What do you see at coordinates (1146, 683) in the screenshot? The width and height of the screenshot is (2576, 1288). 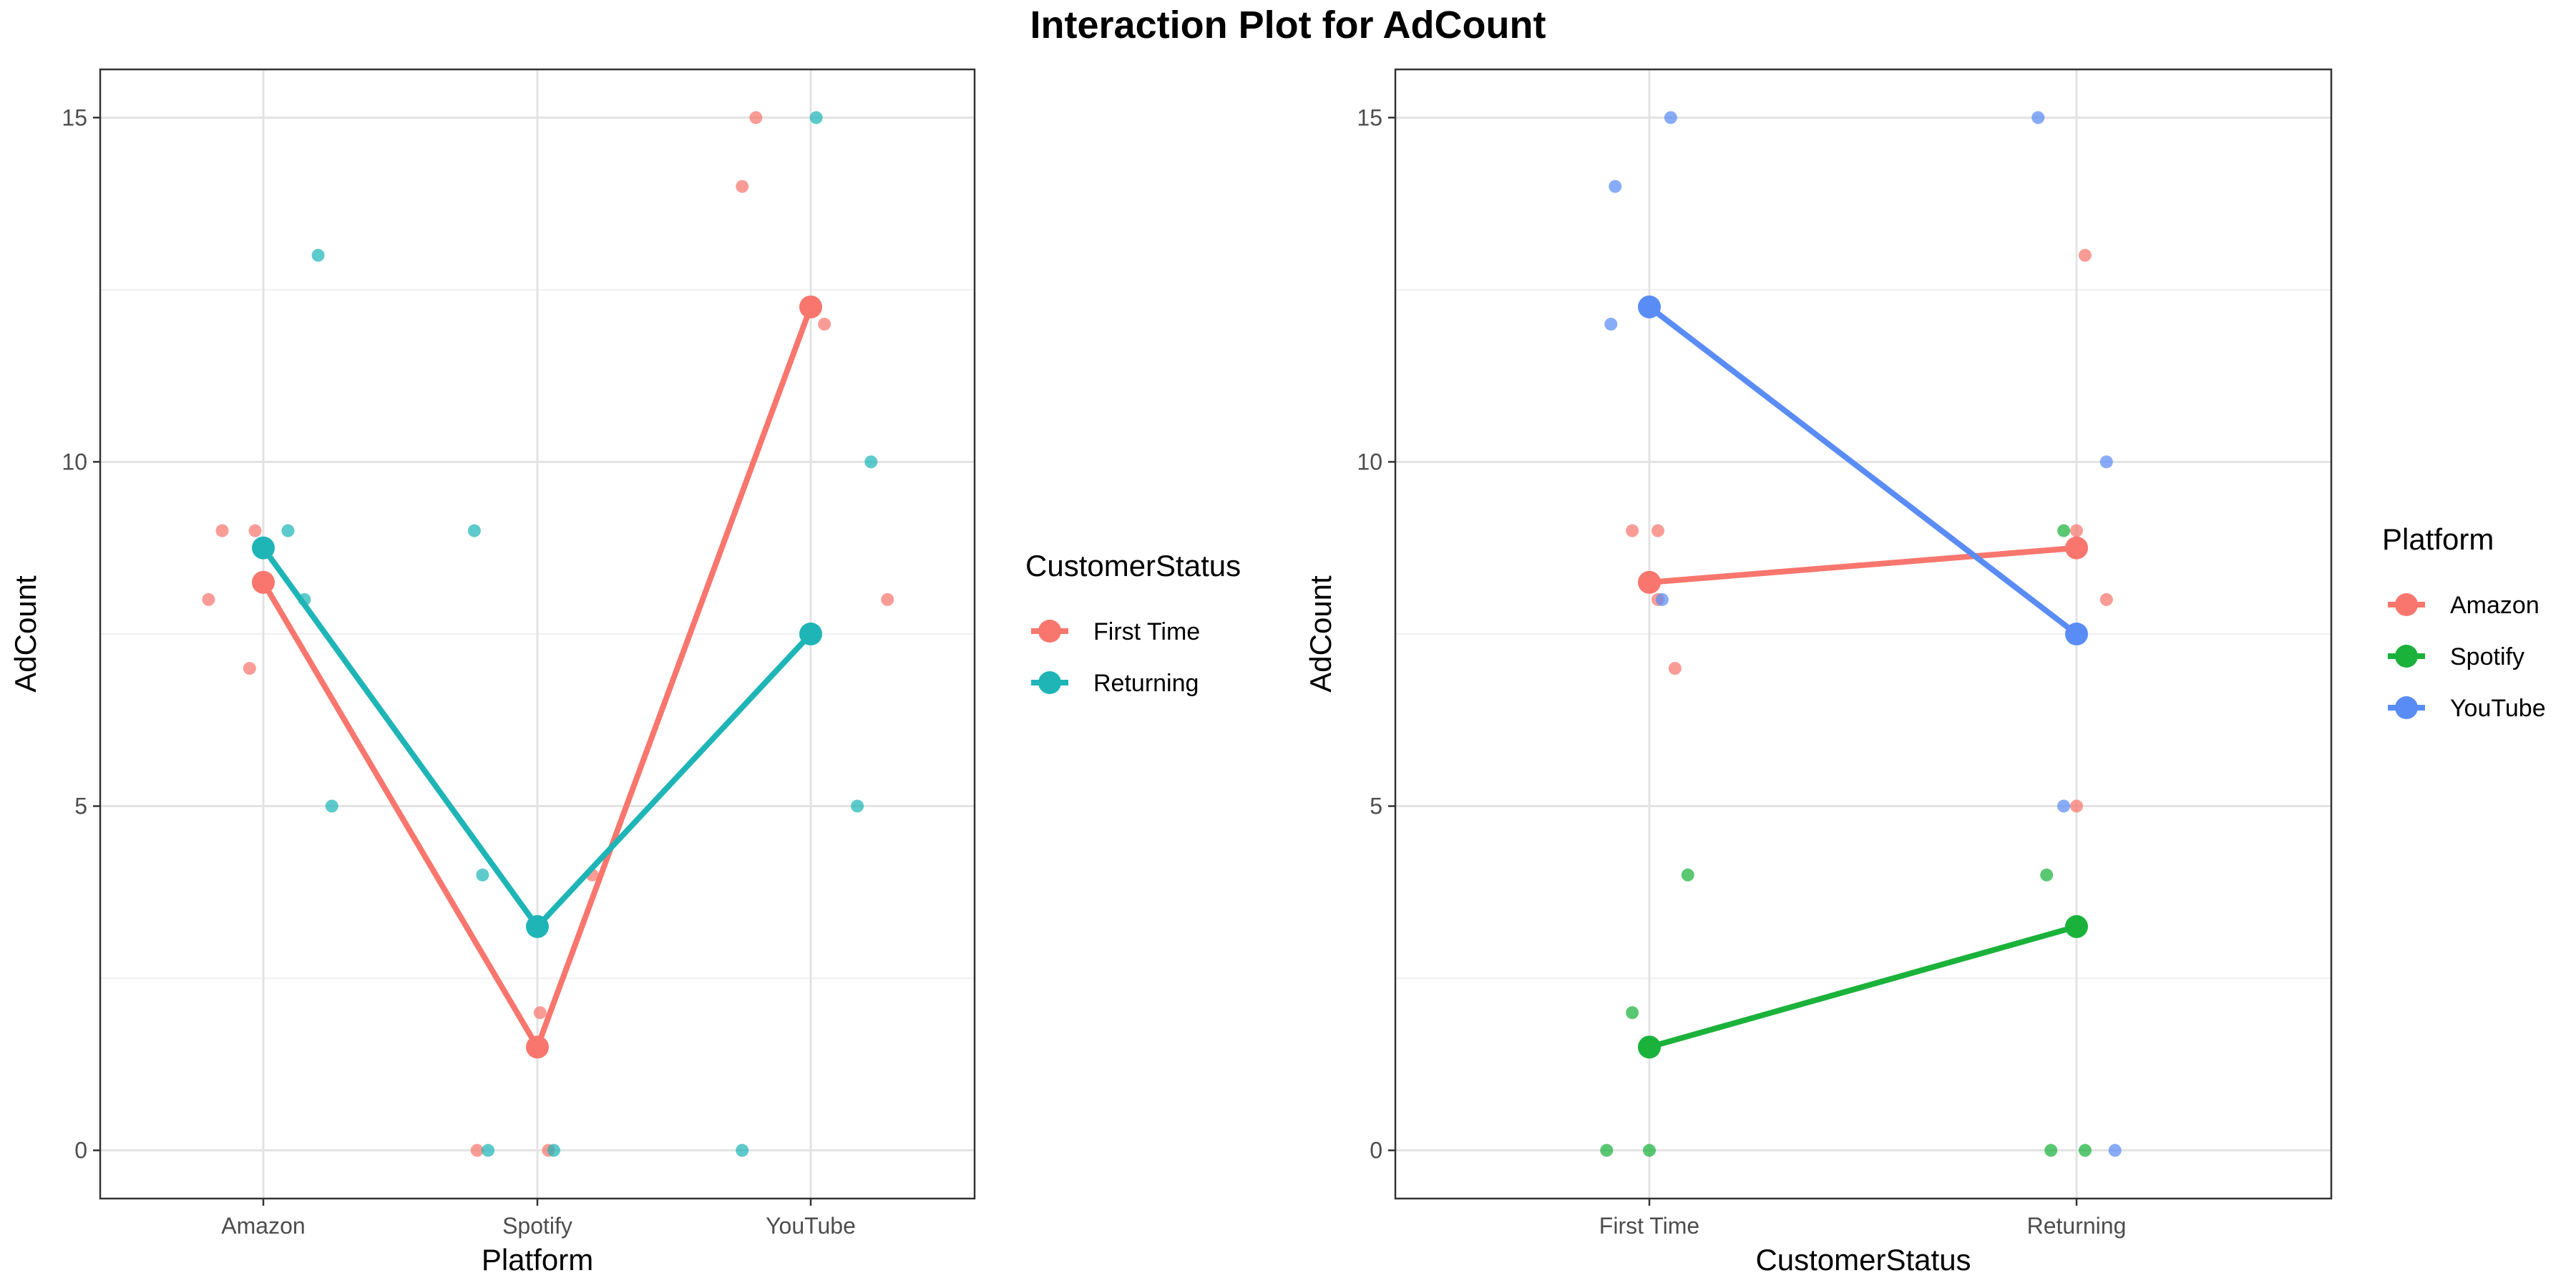 I see `legend-label: Returning` at bounding box center [1146, 683].